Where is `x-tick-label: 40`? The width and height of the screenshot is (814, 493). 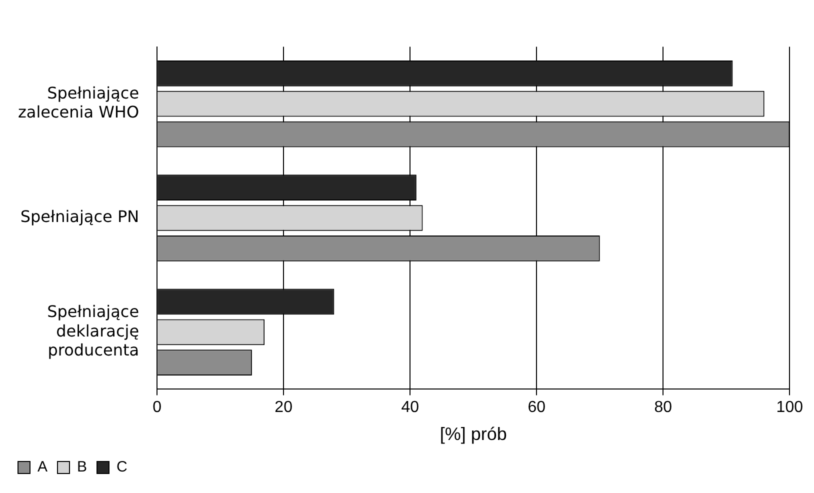 x-tick-label: 40 is located at coordinates (410, 407).